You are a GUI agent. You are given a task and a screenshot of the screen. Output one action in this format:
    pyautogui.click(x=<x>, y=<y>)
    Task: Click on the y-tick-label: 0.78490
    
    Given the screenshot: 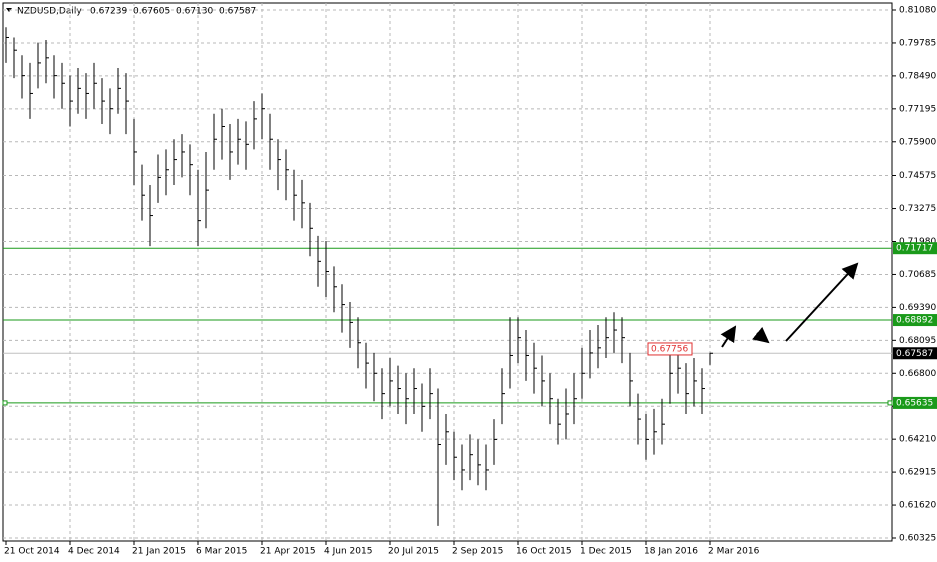 What is the action you would take?
    pyautogui.click(x=917, y=76)
    